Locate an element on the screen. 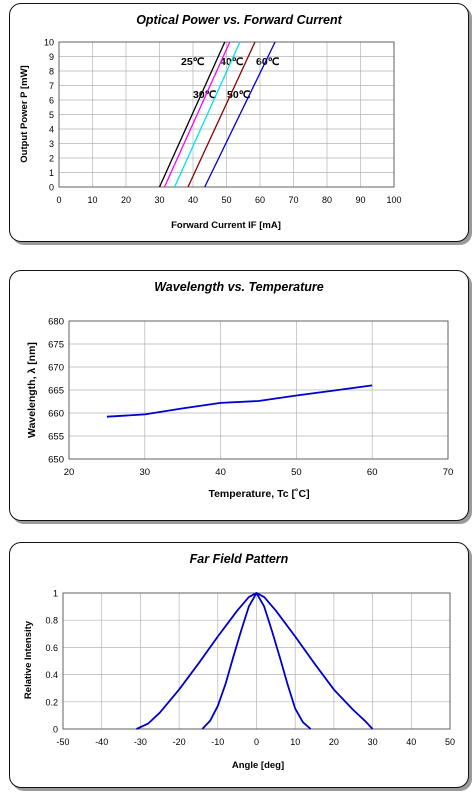 Image resolution: width=474 pixels, height=792 pixels. y-tick-label: 0.6 is located at coordinates (51, 648).